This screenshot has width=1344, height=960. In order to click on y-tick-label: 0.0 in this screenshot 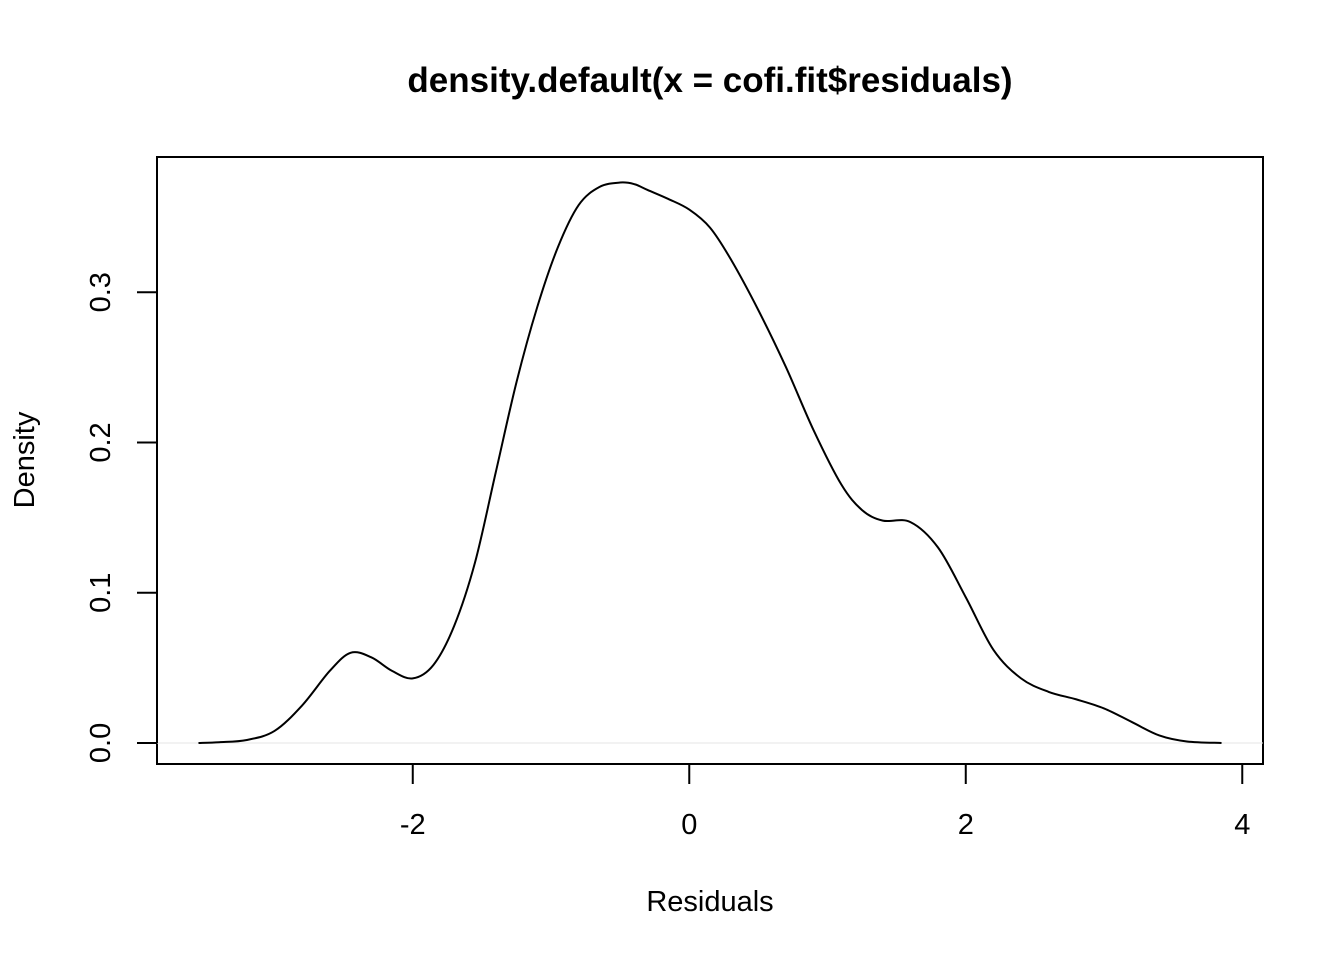, I will do `click(101, 743)`.